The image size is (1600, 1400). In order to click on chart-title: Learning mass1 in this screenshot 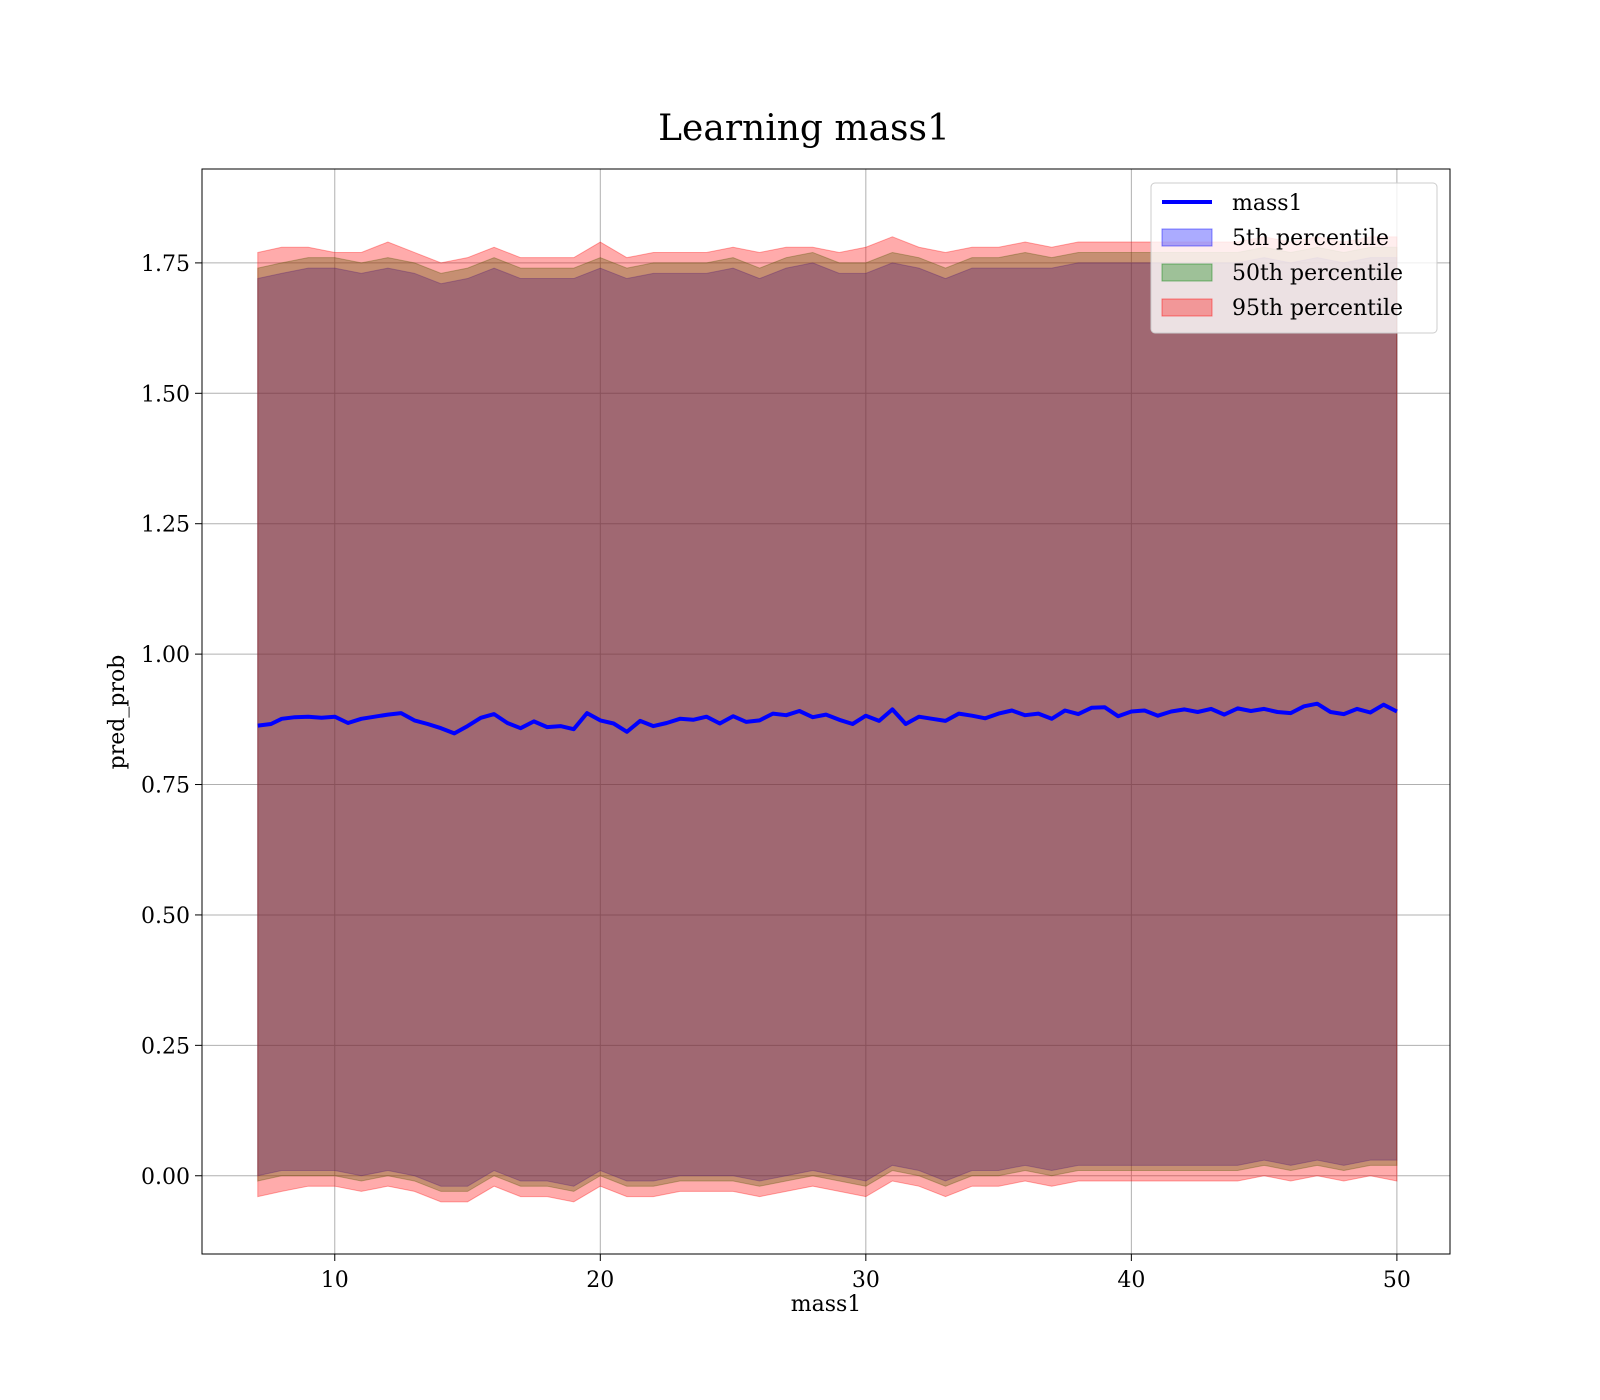, I will do `click(804, 128)`.